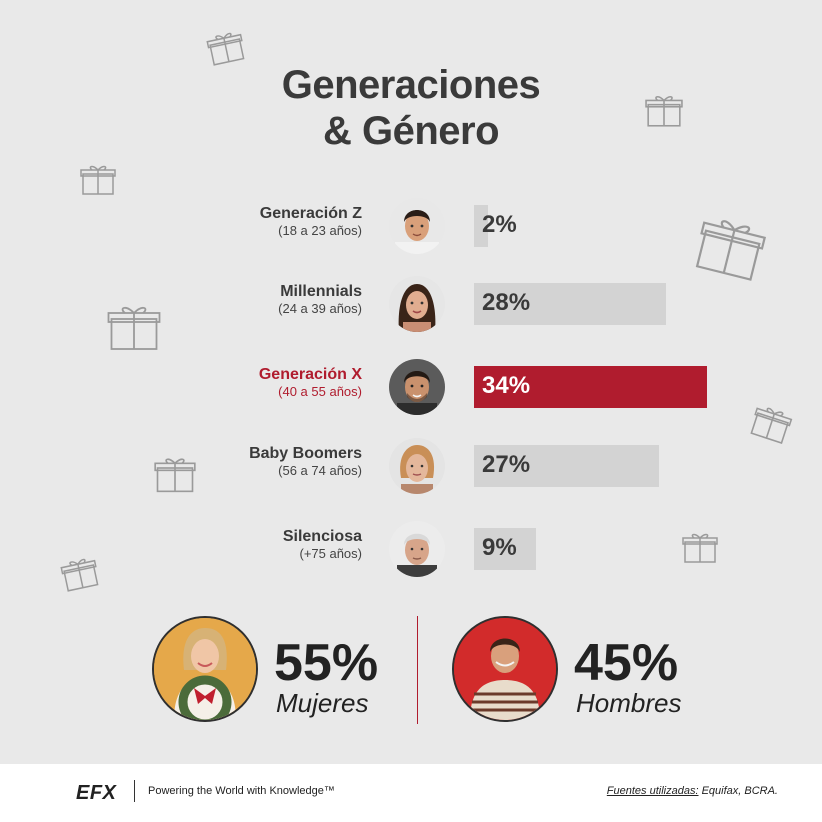 This screenshot has width=822, height=822. I want to click on row-label: Baby Boomers (56 a 74 años), so click(252, 461).